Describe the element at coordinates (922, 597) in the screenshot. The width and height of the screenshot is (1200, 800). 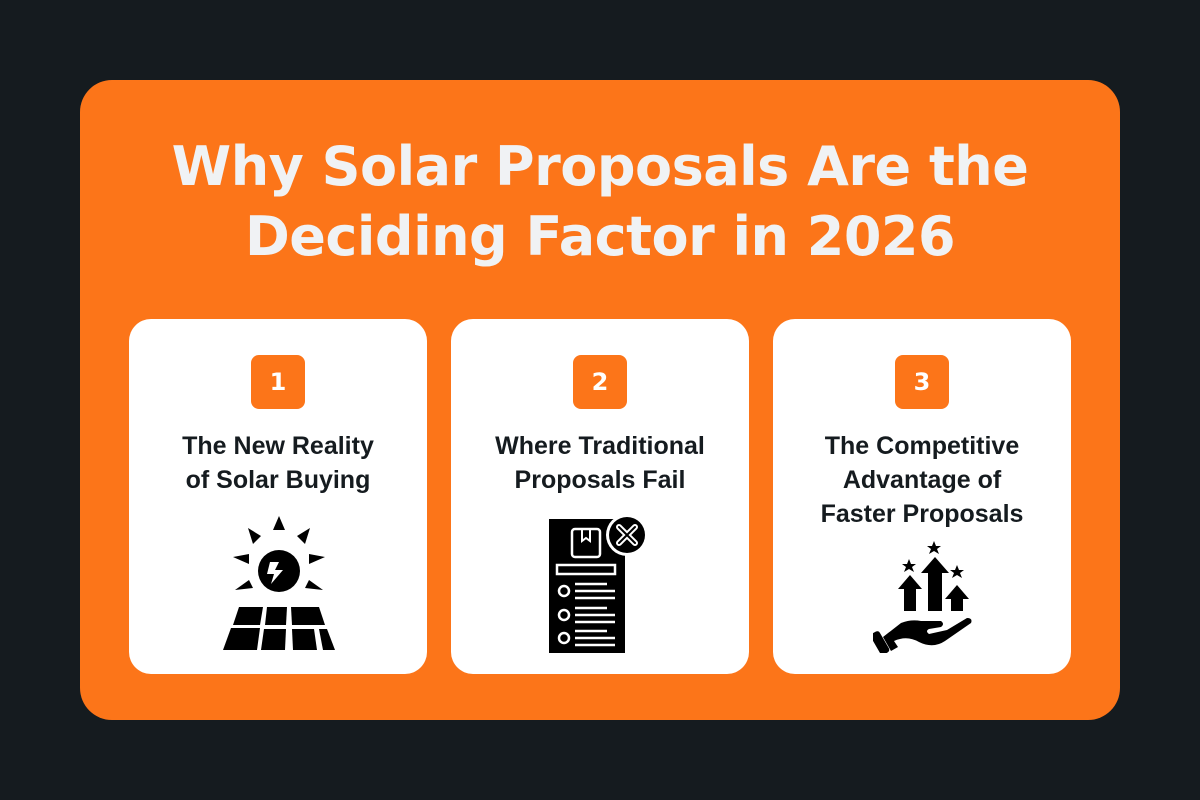
I see `growth-hand-icon` at that location.